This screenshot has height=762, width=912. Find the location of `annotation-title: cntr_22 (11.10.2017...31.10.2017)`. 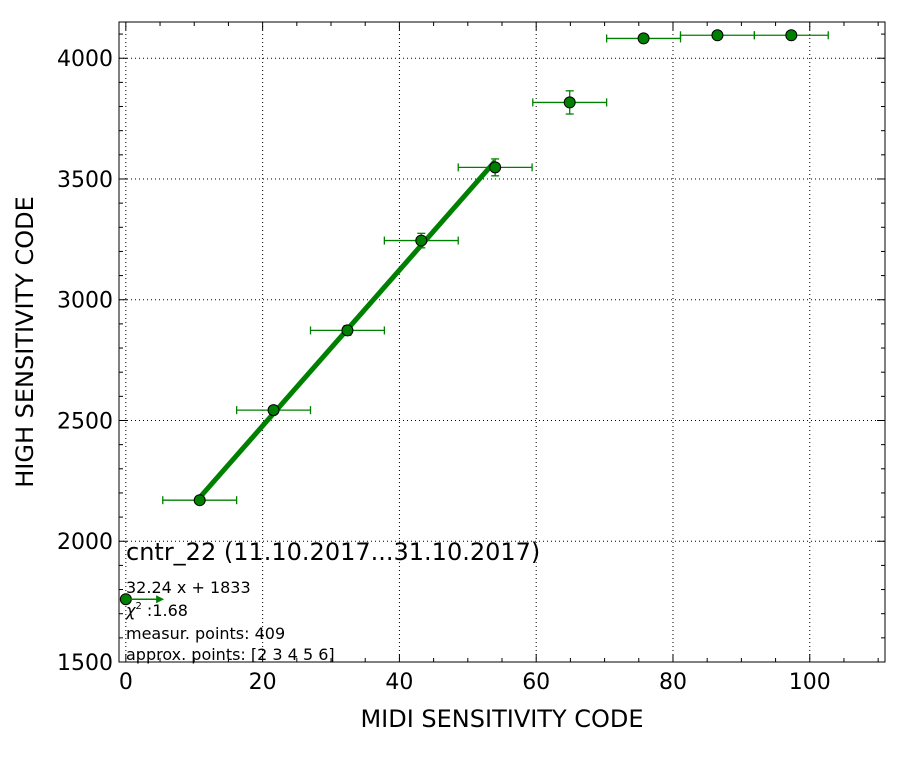

annotation-title: cntr_22 (11.10.2017...31.10.2017) is located at coordinates (333, 552).